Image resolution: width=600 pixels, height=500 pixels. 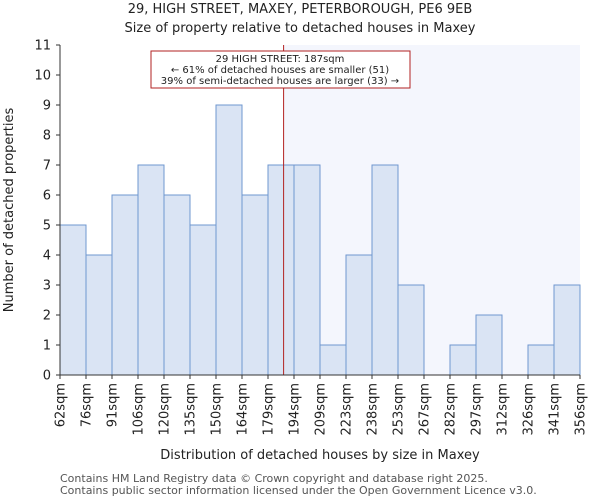 I want to click on x-tick-label: 76sqm, so click(x=87, y=405).